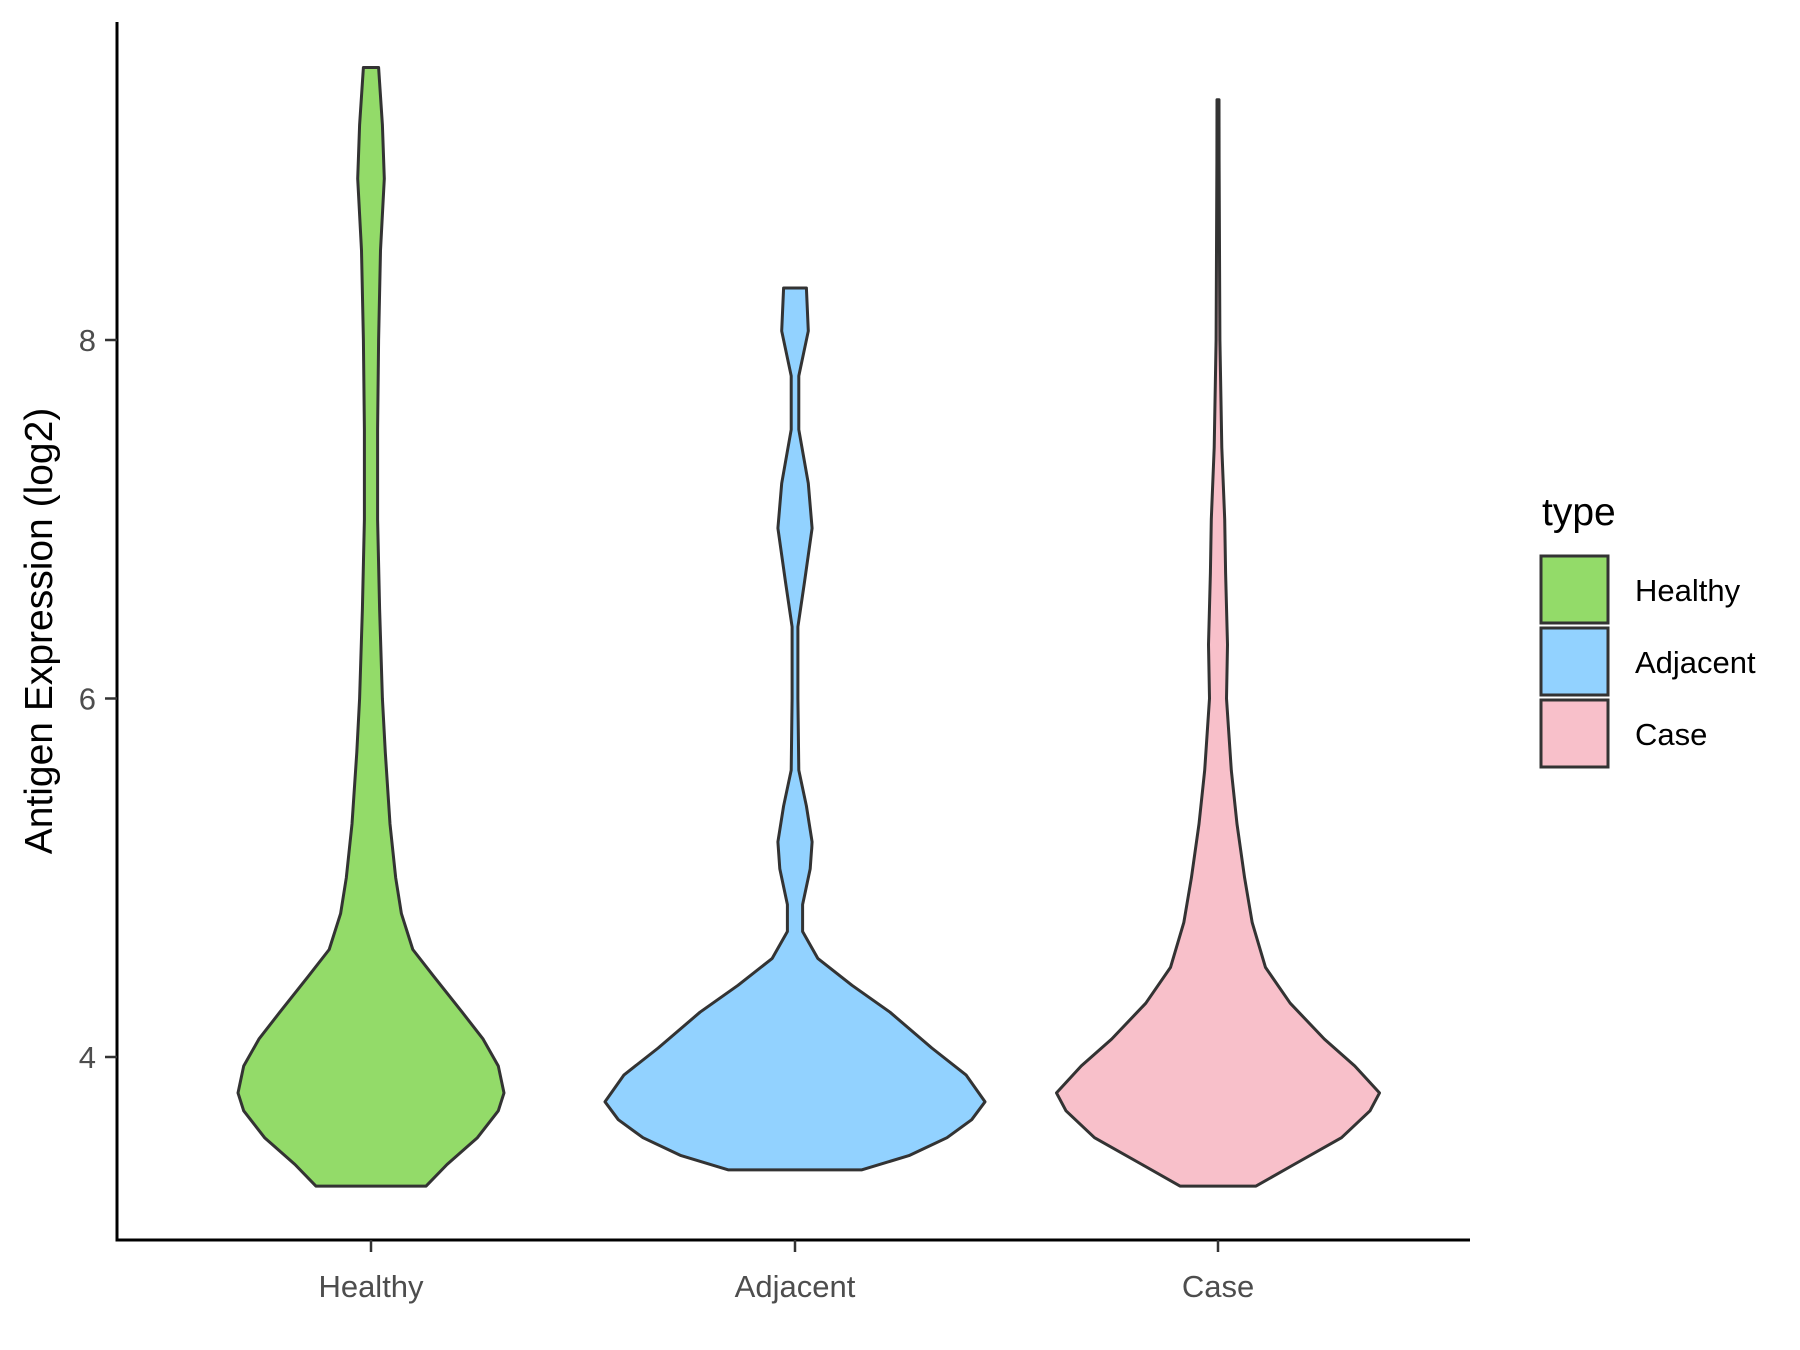 This screenshot has width=1800, height=1350. Describe the element at coordinates (87, 1057) in the screenshot. I see `y-tick-label: 4` at that location.